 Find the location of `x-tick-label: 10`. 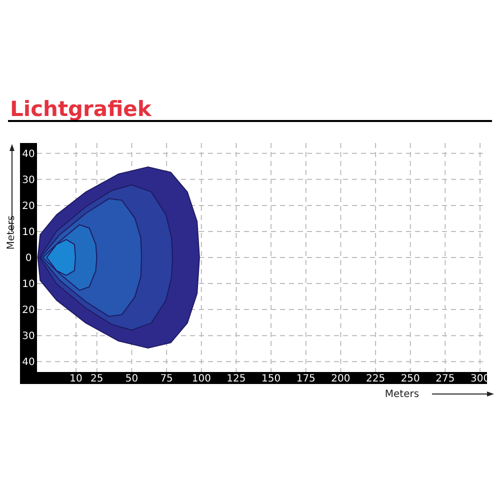

x-tick-label: 10 is located at coordinates (76, 379).